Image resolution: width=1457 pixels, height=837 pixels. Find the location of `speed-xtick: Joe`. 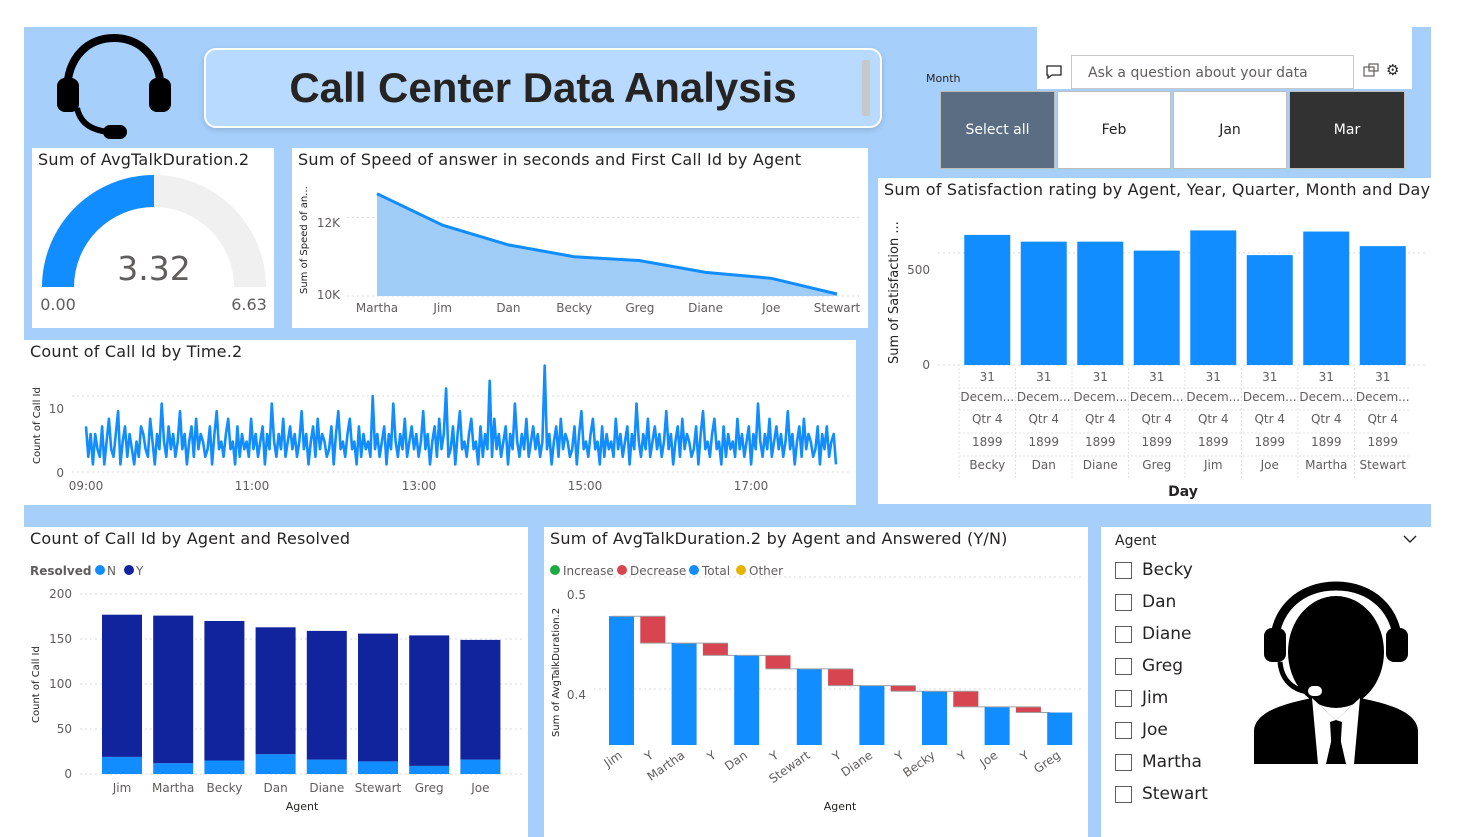

speed-xtick: Joe is located at coordinates (770, 308).